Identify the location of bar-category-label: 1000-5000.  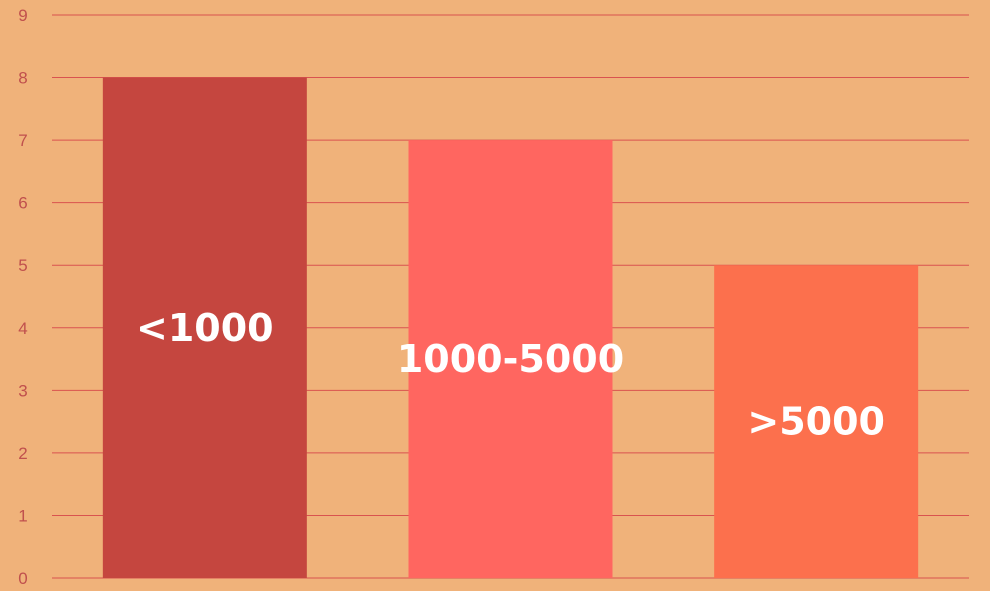
(510, 359).